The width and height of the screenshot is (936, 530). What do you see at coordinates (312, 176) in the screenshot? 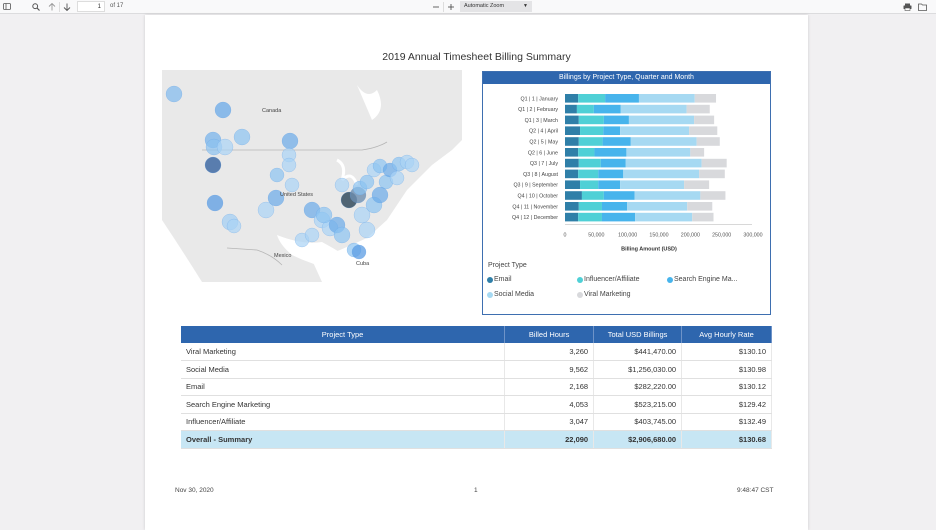
I see `billing-location-map: Canada United States Mexico Cuba` at bounding box center [312, 176].